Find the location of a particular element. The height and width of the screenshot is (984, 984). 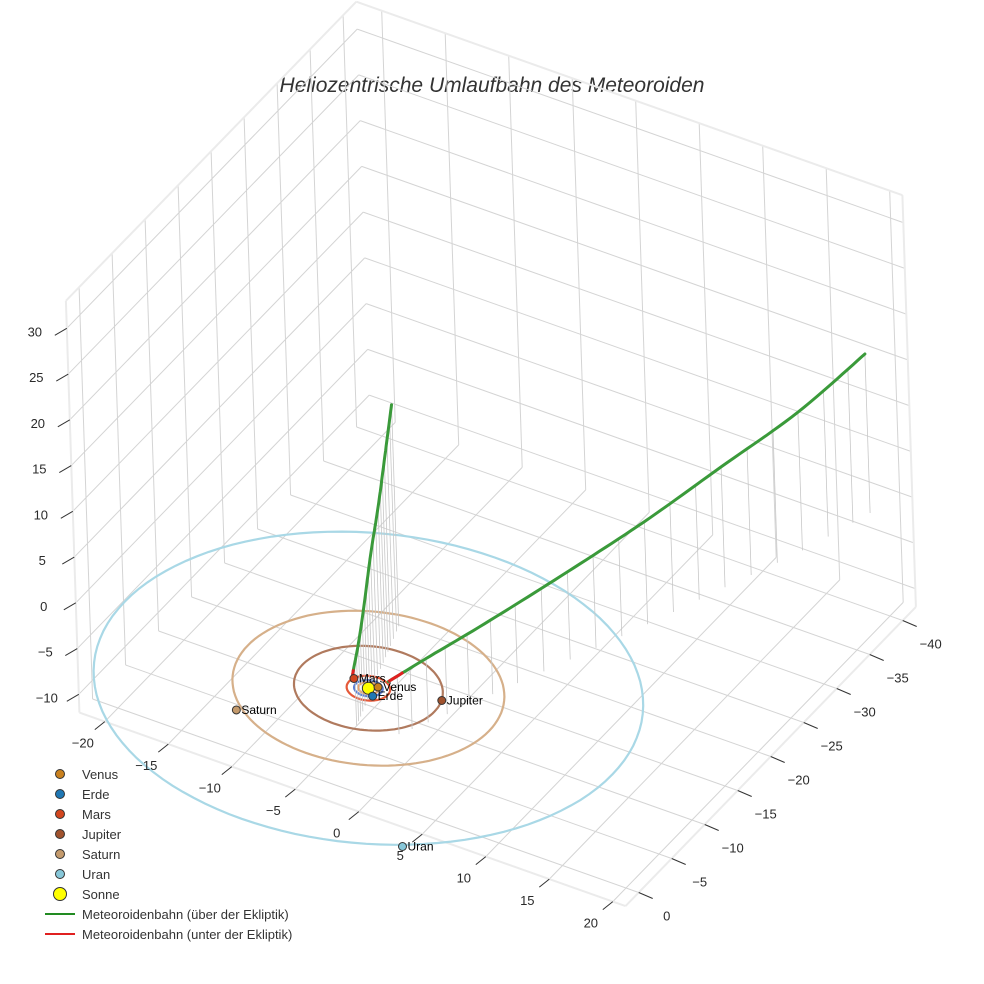

box-edge is located at coordinates (352, 809).